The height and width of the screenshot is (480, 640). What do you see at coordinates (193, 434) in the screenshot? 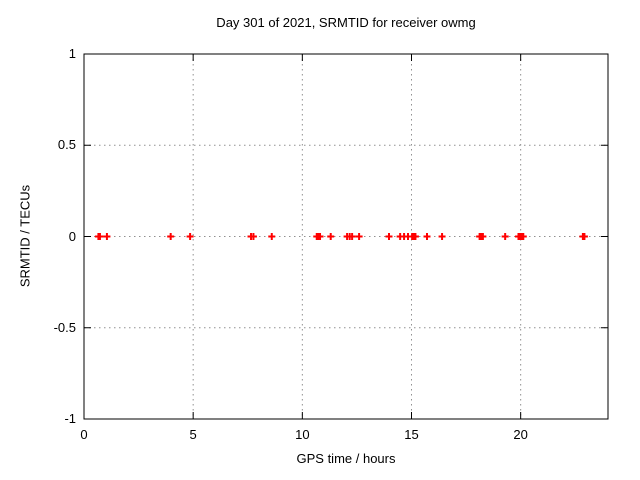
I see `x-tick-label: 5` at bounding box center [193, 434].